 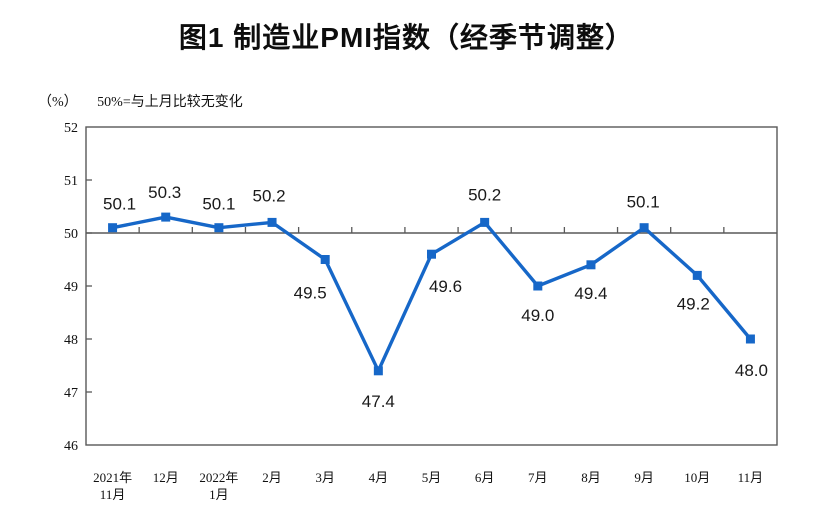 I want to click on x-axis-label: 9月, so click(x=644, y=477).